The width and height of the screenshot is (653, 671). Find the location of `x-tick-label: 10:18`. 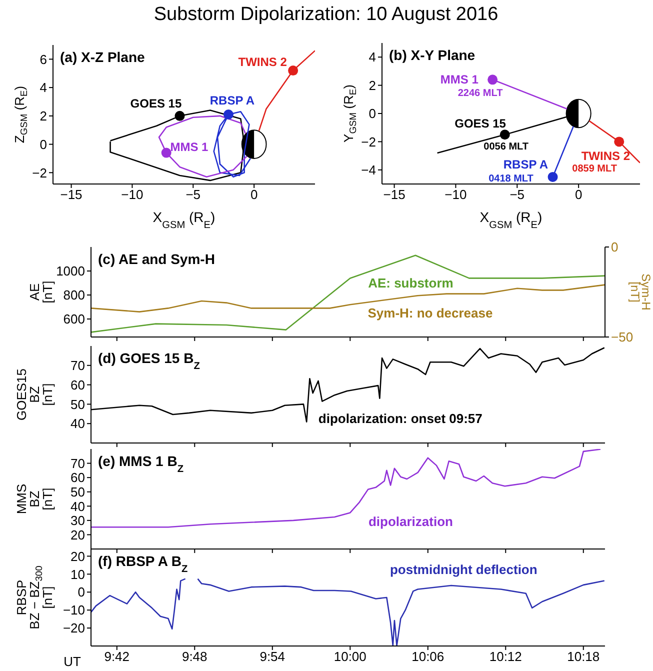

x-tick-label: 10:18 is located at coordinates (583, 656).